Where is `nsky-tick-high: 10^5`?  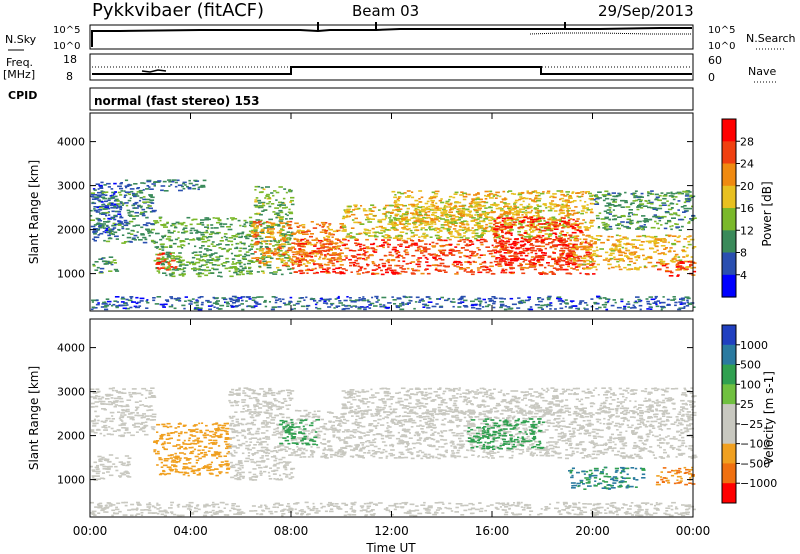 nsky-tick-high: 10^5 is located at coordinates (66, 30).